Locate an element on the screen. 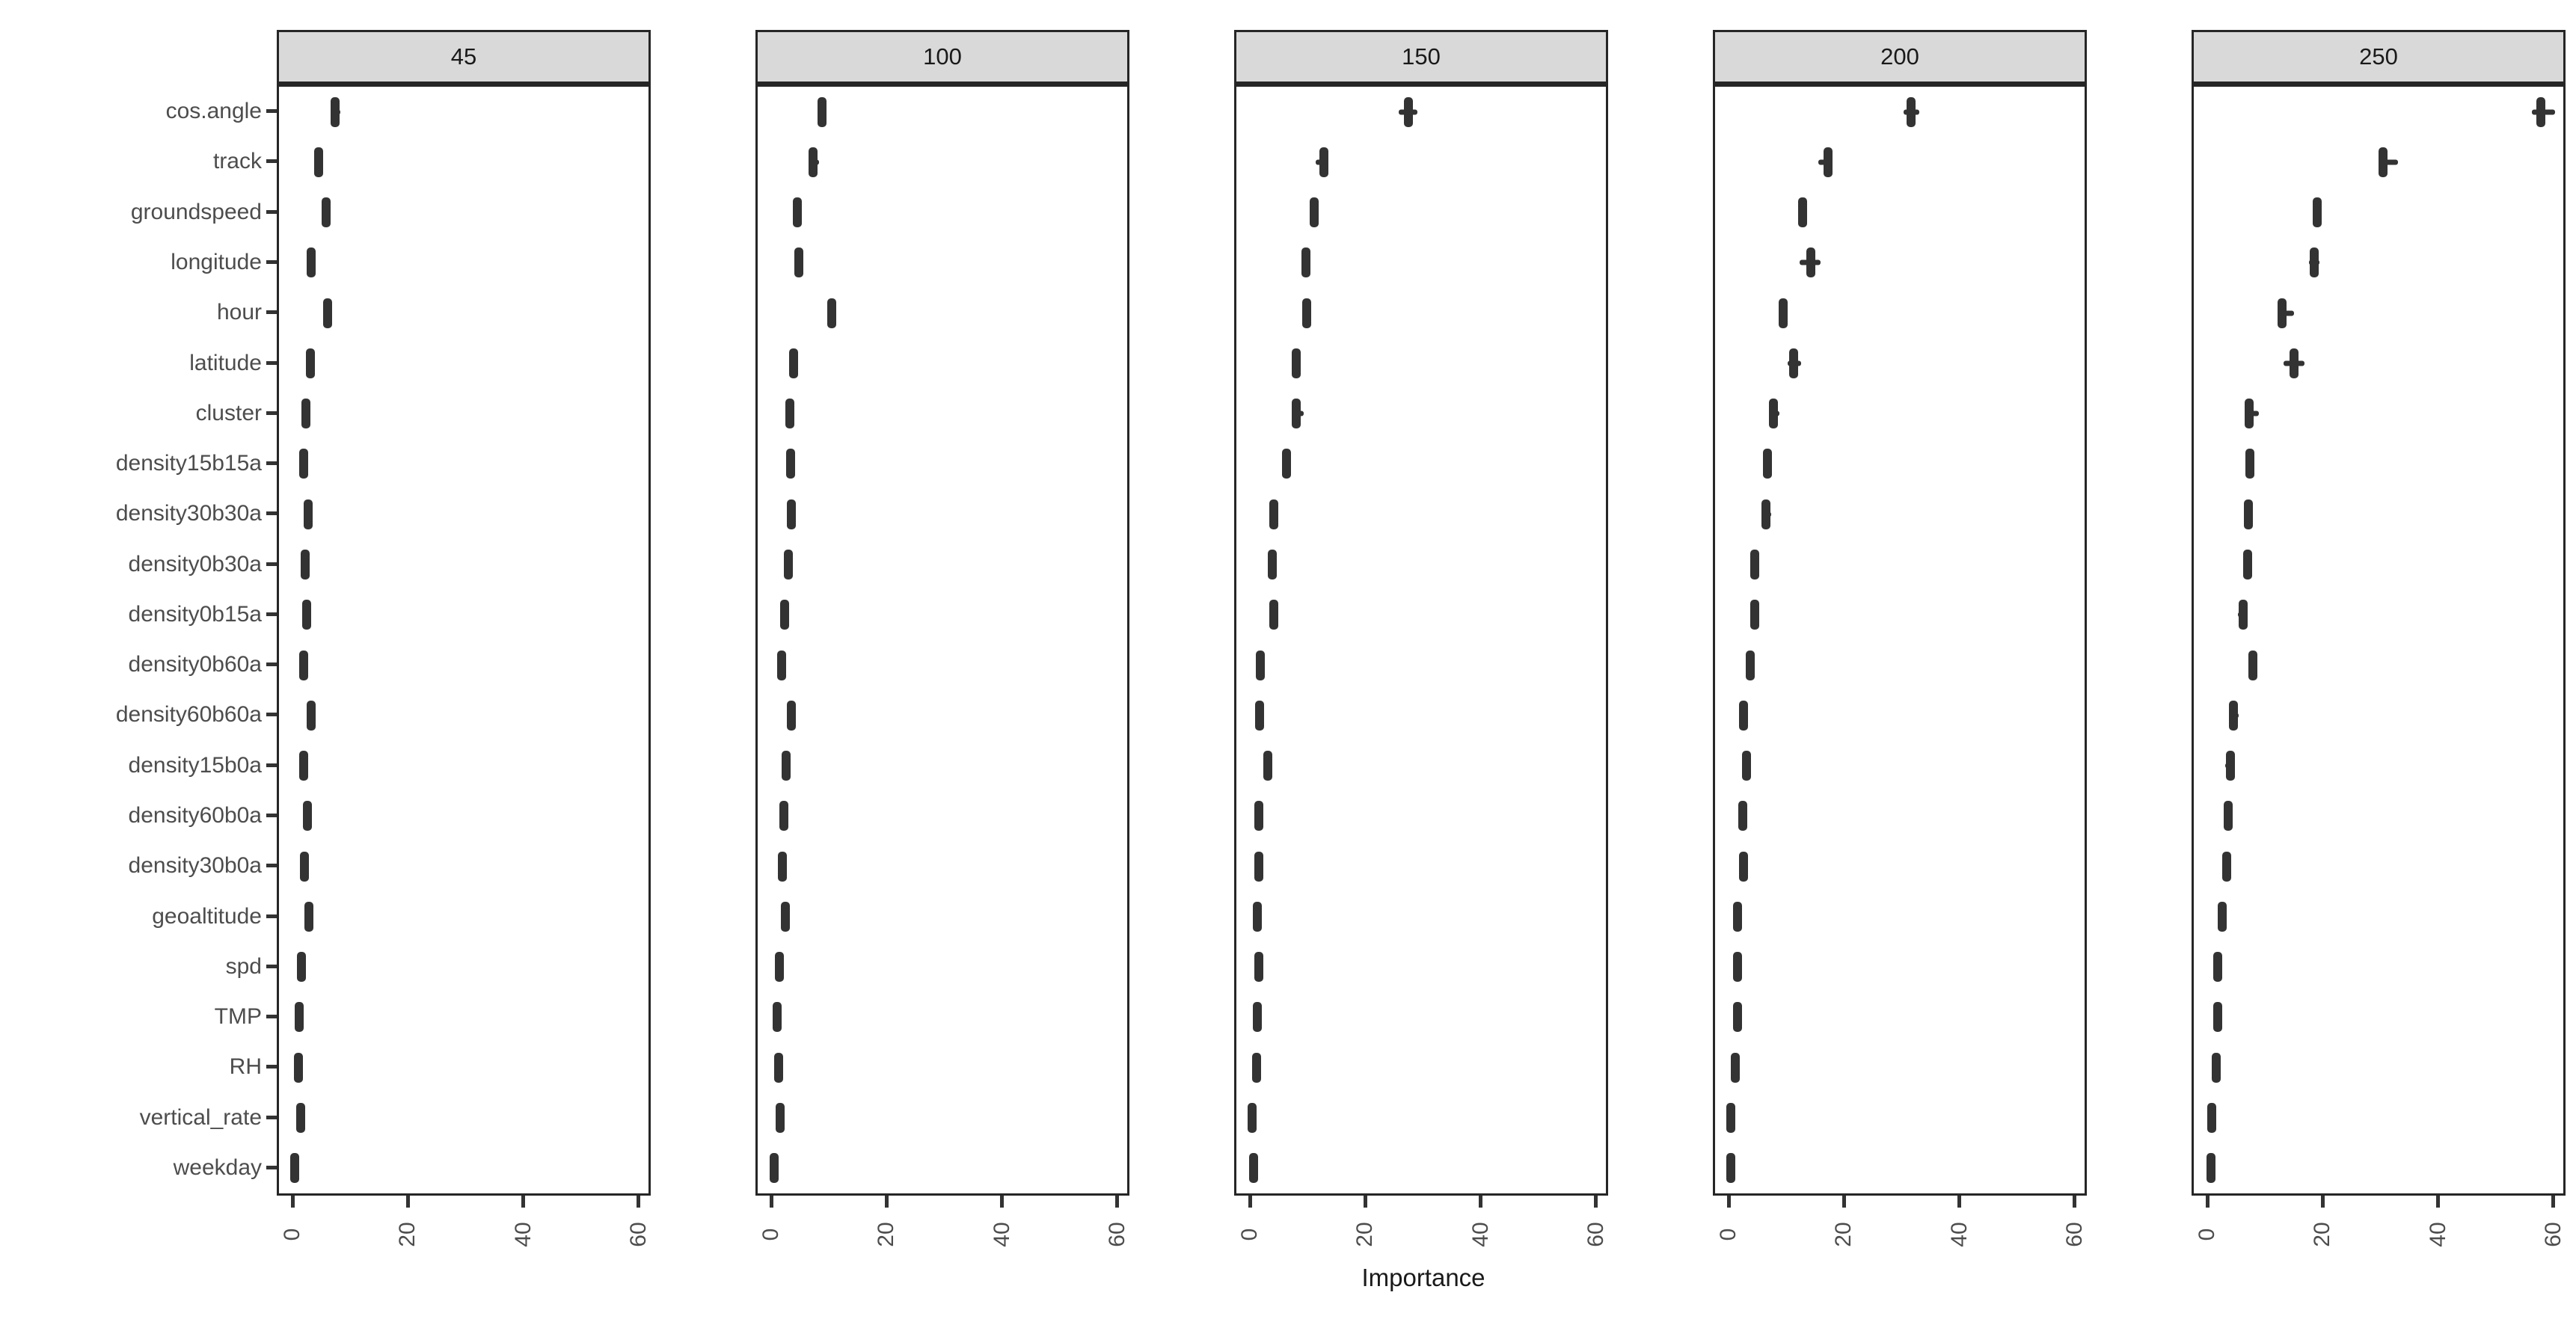 This screenshot has width=2576, height=1319. y-axis-label-RH: RH is located at coordinates (245, 1067).